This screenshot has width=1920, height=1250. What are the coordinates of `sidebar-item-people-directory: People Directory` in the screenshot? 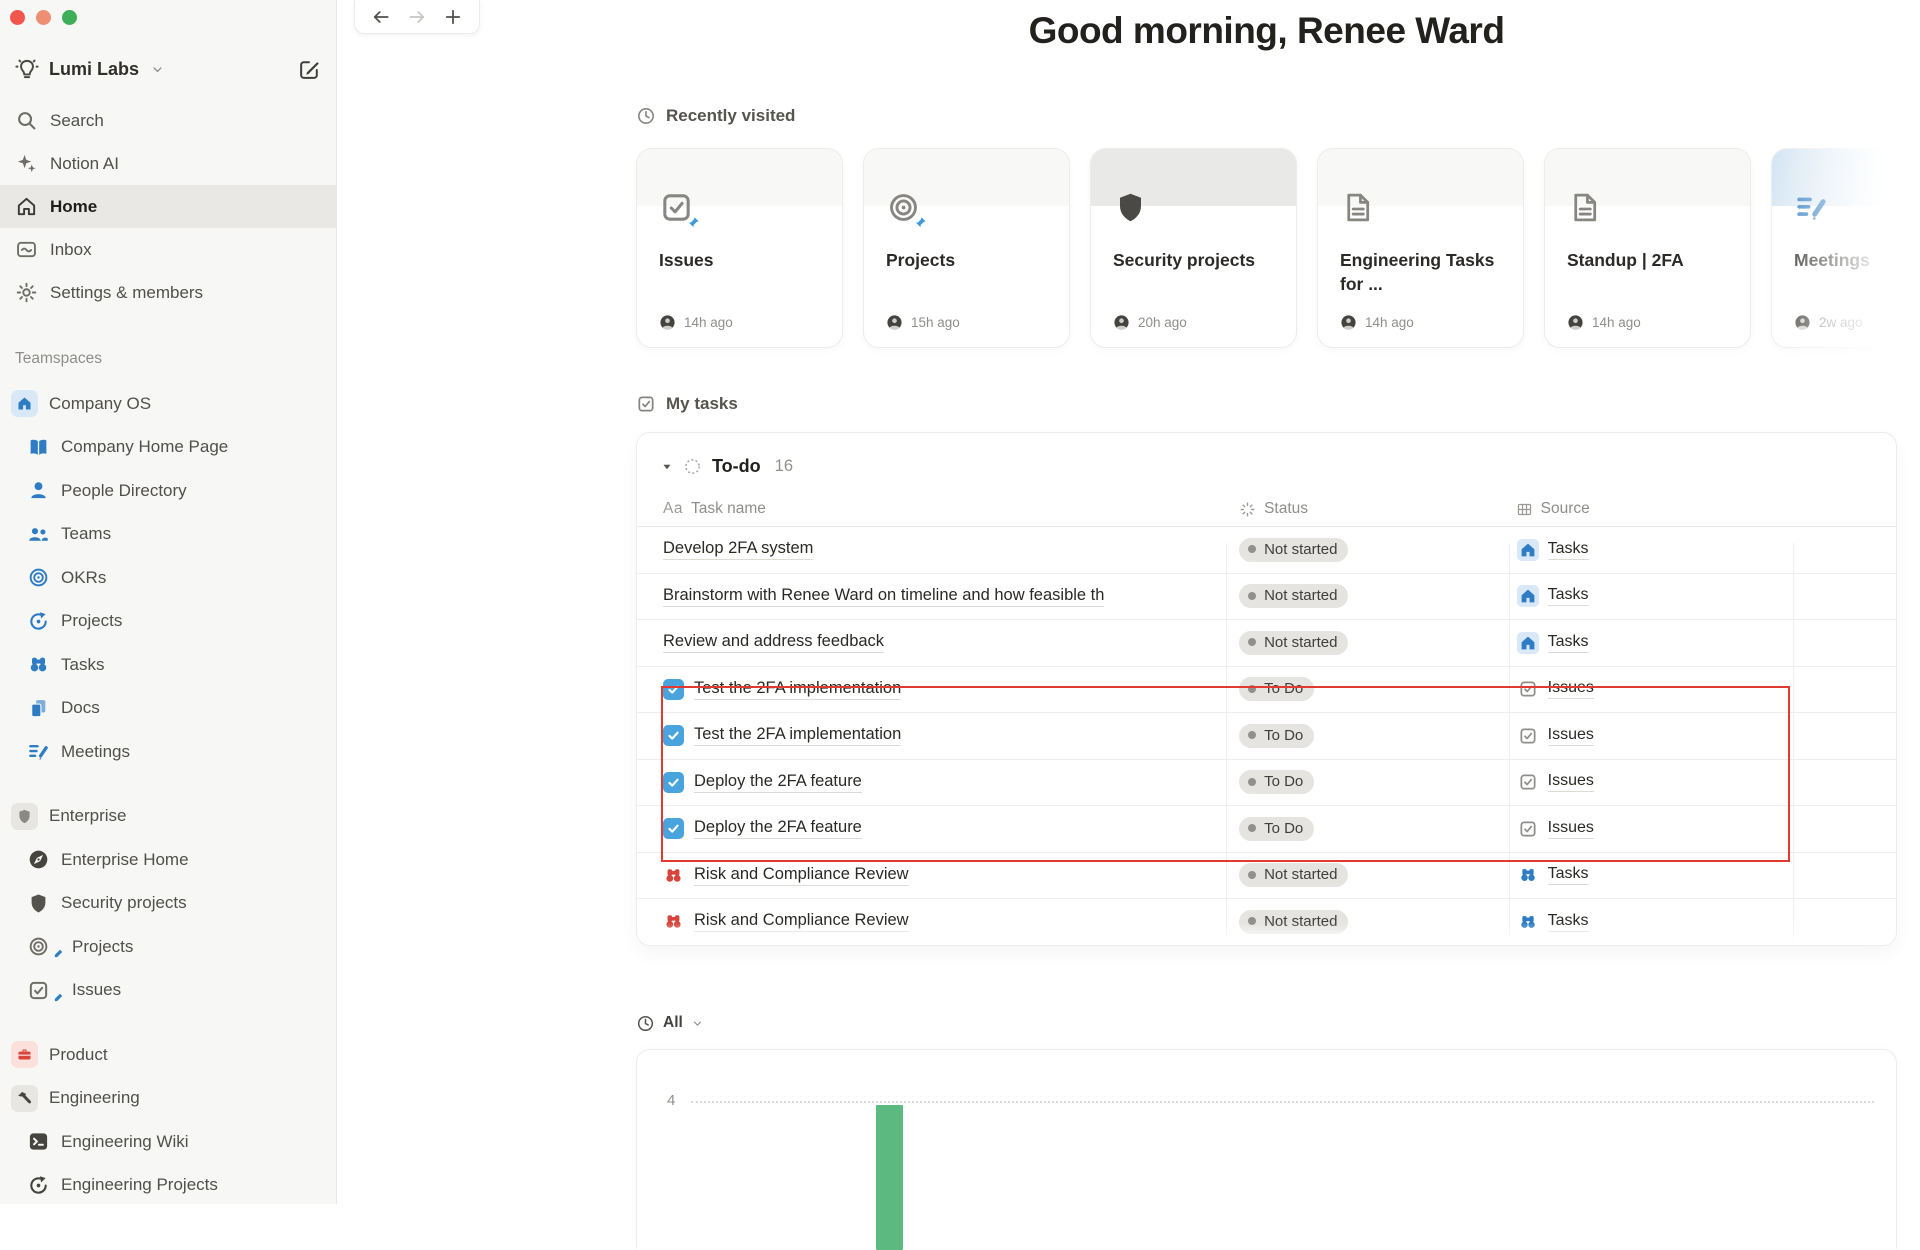 It's located at (168, 491).